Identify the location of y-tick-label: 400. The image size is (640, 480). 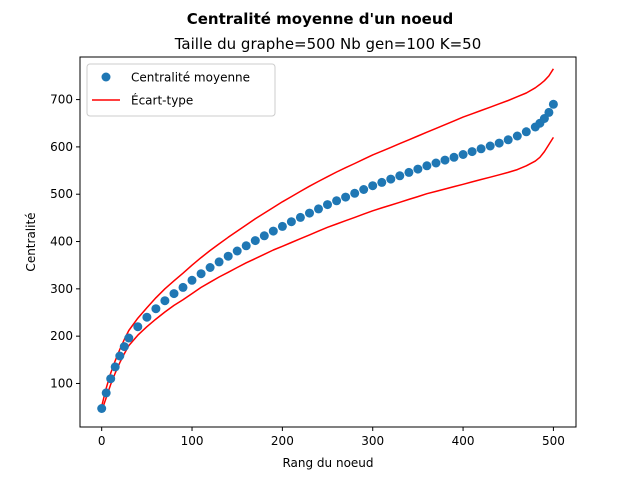
(61, 242).